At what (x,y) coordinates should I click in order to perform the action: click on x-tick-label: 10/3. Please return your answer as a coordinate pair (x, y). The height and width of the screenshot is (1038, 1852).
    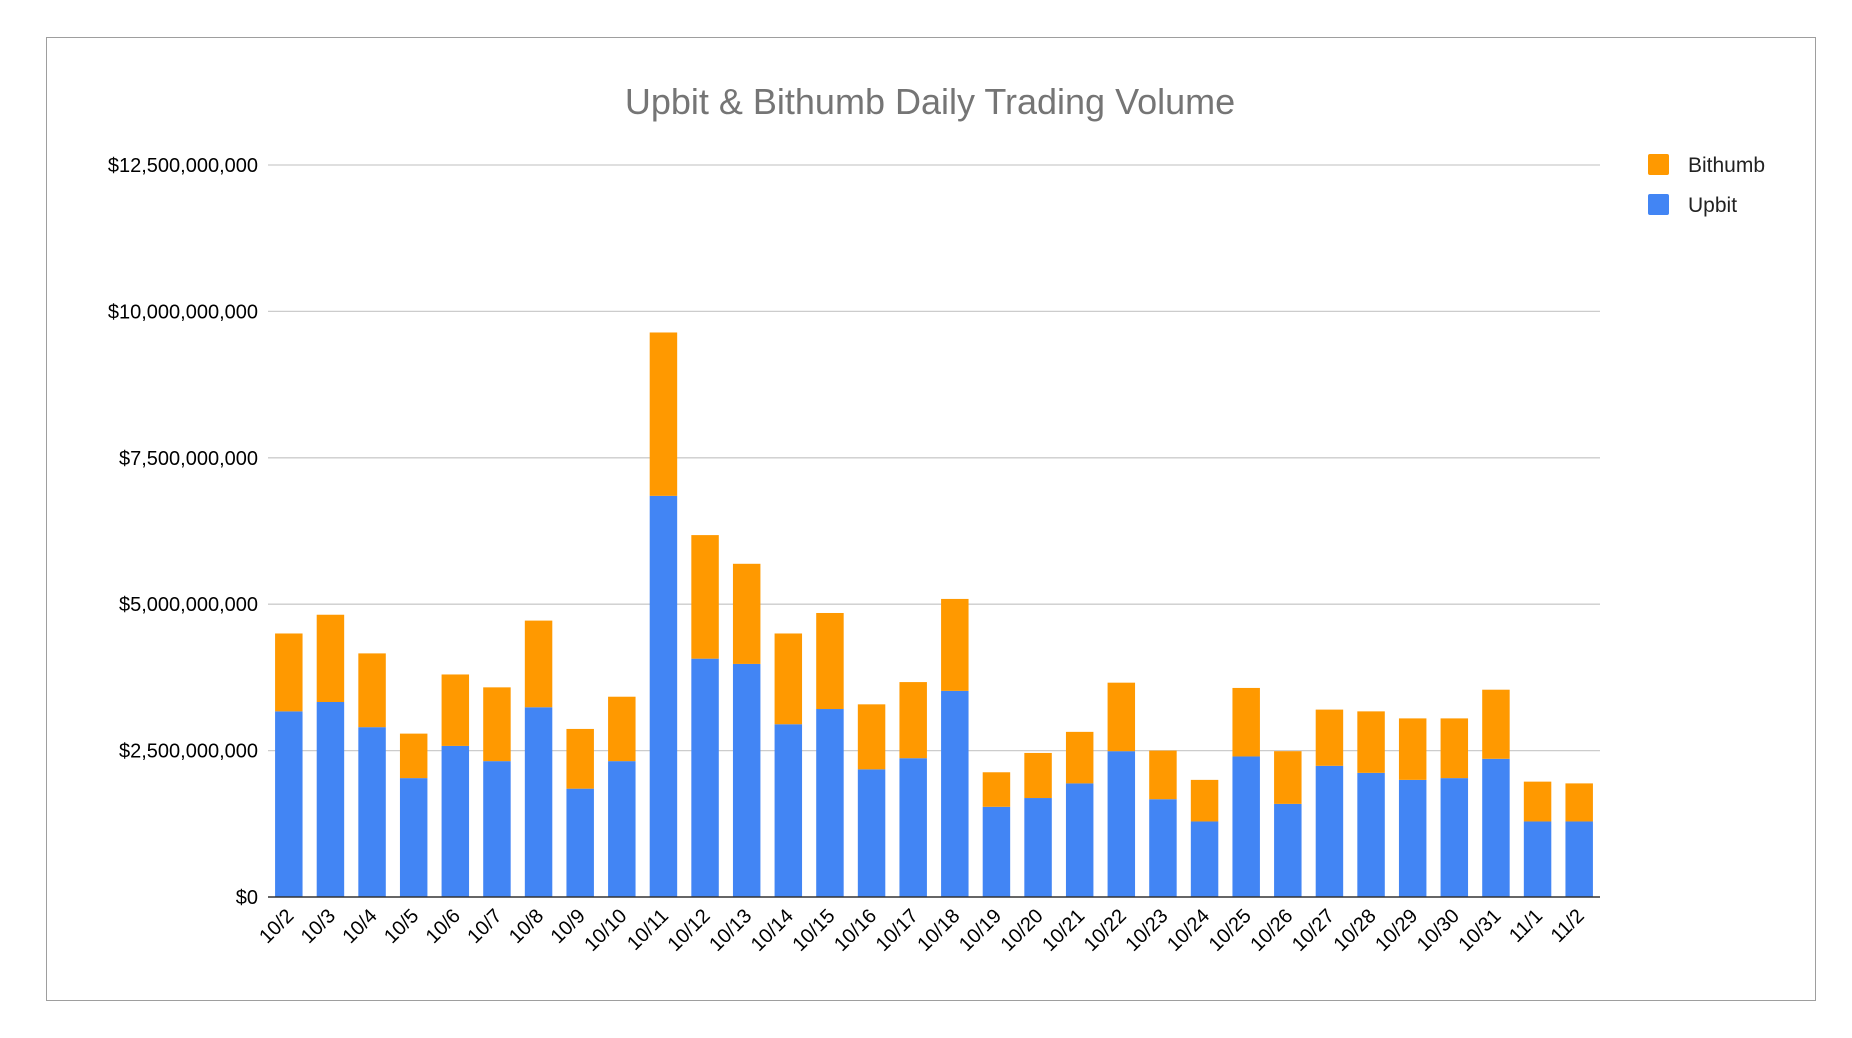
    Looking at the image, I should click on (318, 926).